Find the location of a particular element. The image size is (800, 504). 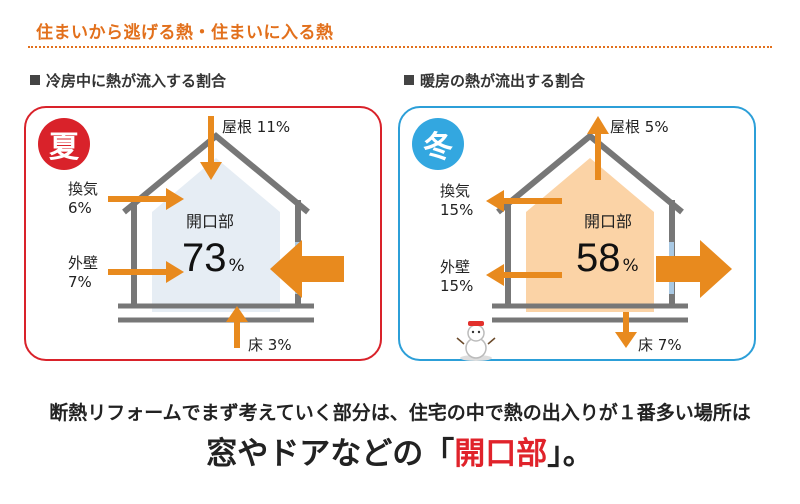

summer-floor-text: 床 is located at coordinates (256, 345).